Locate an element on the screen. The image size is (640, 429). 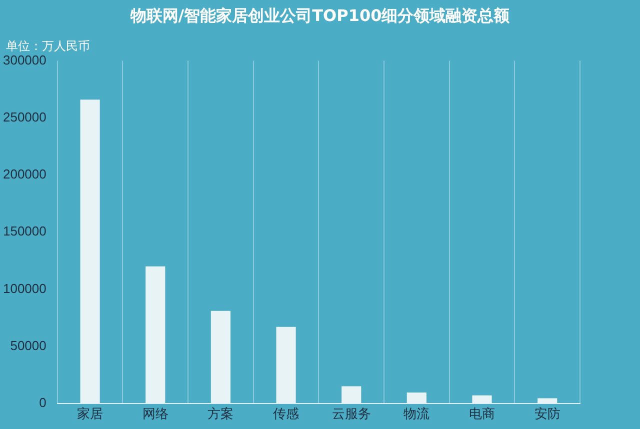
y-tick-label: 150000 is located at coordinates (24, 231).